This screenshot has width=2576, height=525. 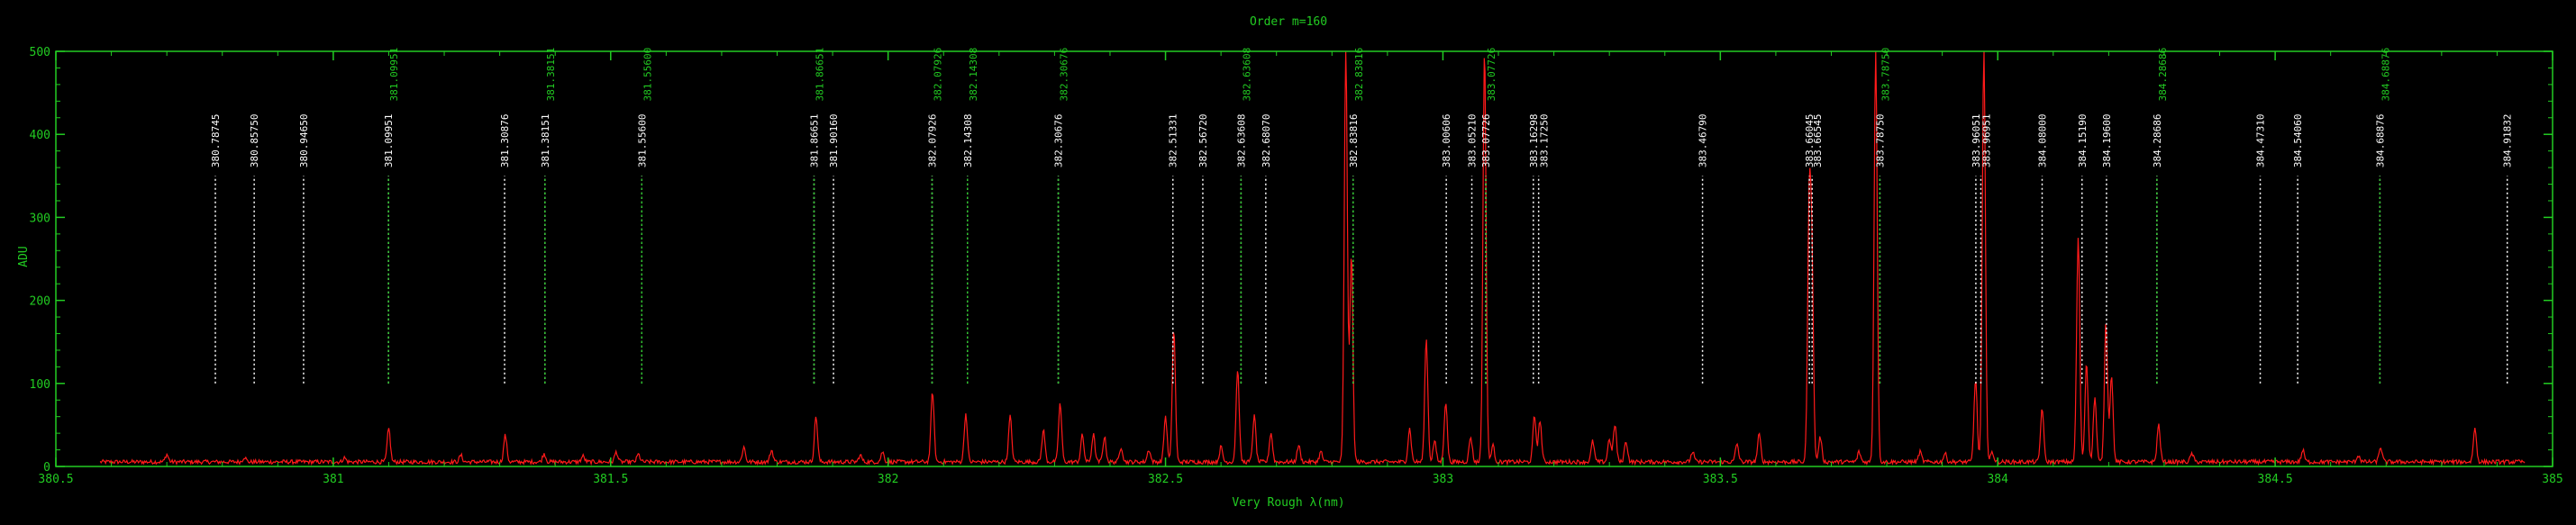 I want to click on line-id-label: 381.30876, so click(x=505, y=140).